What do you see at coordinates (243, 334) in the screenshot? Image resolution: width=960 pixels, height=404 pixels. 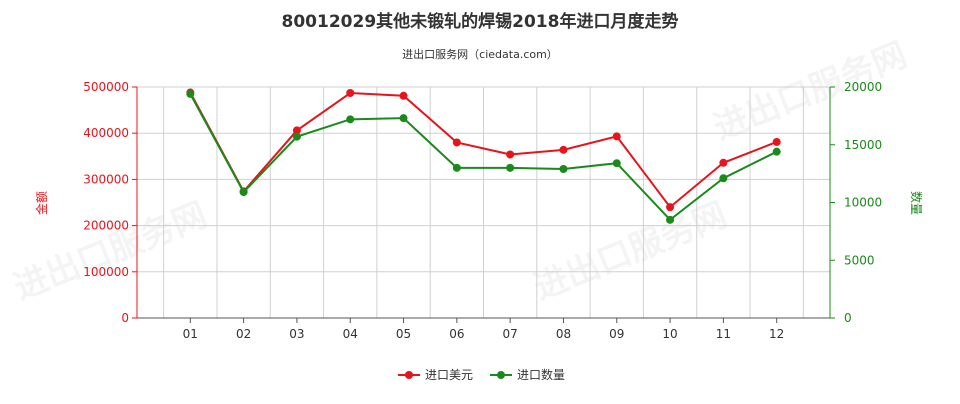 I see `x-axis-tick-label: 02` at bounding box center [243, 334].